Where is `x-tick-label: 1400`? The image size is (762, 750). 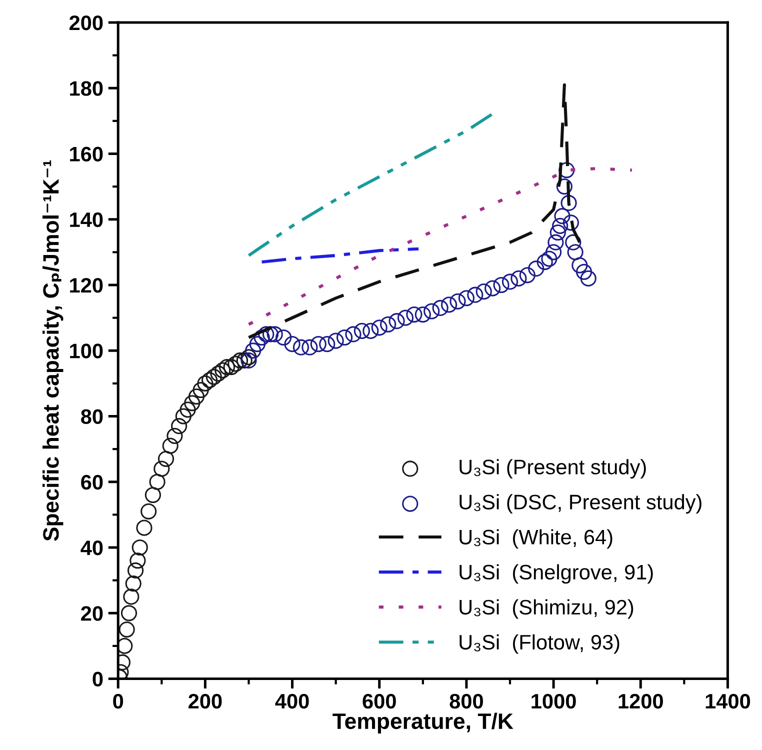 x-tick-label: 1400 is located at coordinates (728, 701).